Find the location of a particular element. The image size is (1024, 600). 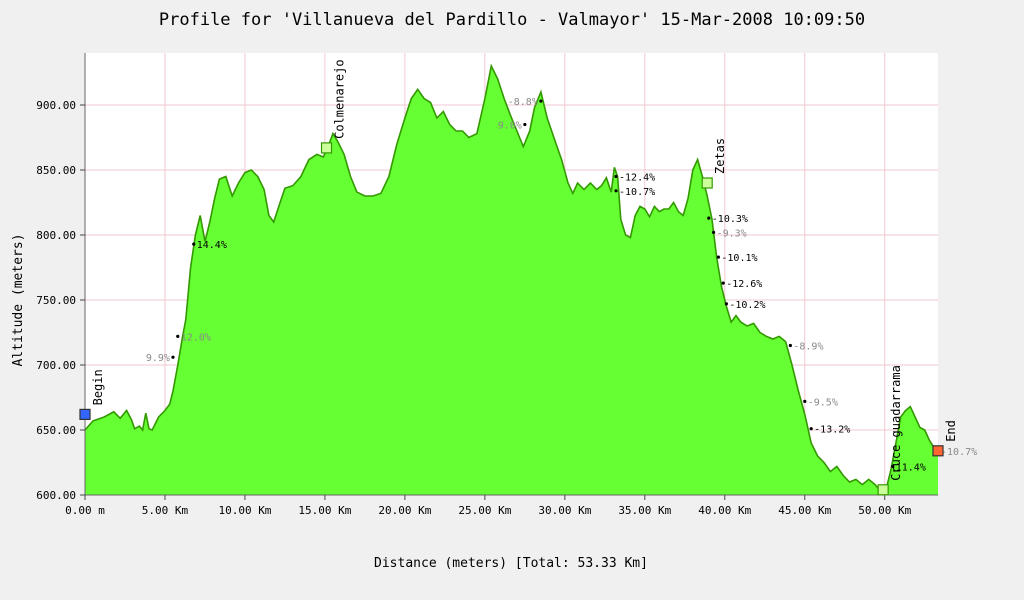

x-tick-label: 0.00 m is located at coordinates (85, 510).